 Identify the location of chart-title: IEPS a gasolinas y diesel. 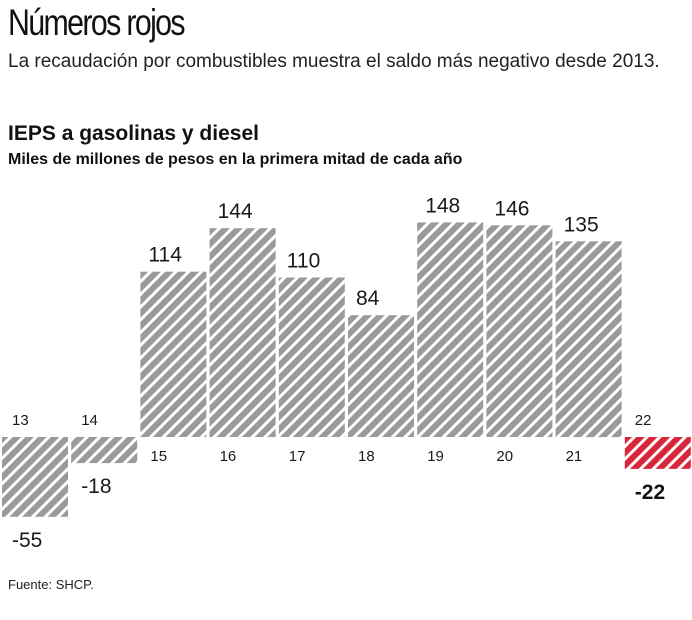
(133, 133).